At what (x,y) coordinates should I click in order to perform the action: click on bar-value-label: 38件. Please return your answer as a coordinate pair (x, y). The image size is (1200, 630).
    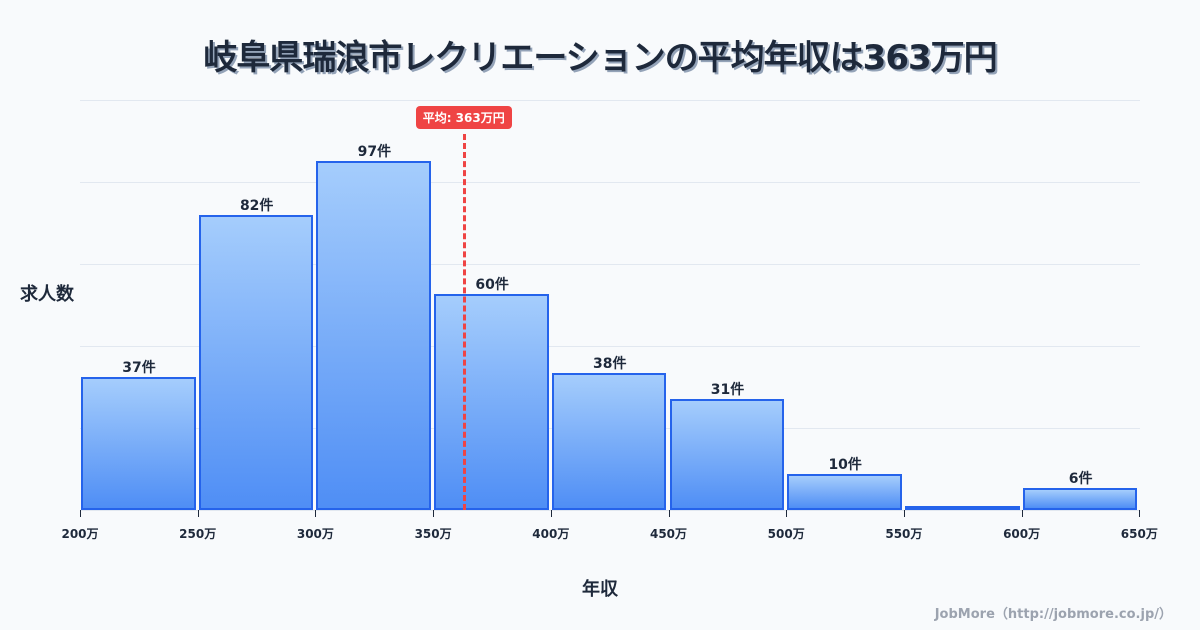
    Looking at the image, I should click on (610, 364).